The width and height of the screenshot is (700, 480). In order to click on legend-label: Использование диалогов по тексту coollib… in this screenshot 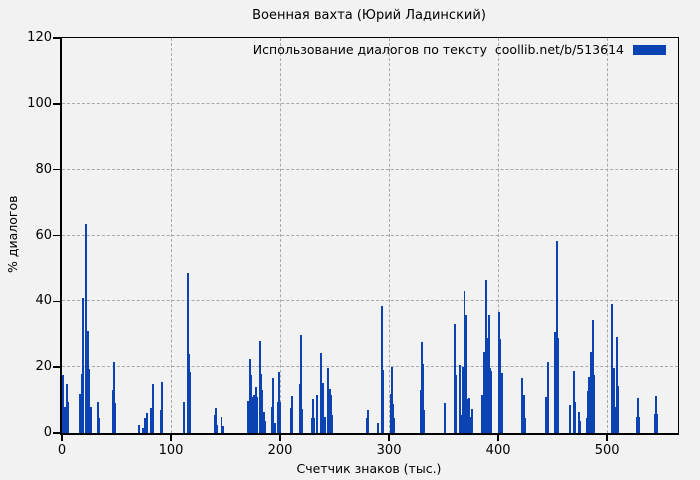, I will do `click(438, 49)`.